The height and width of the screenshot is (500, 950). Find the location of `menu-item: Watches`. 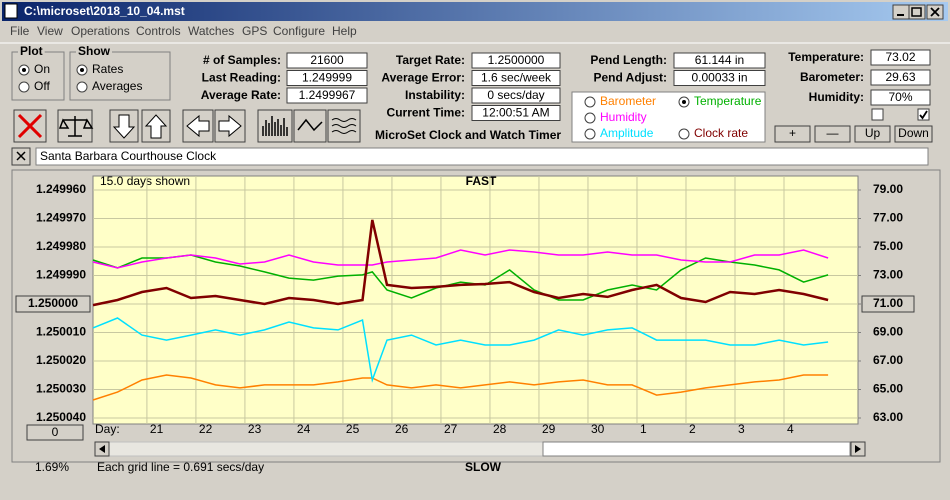

menu-item: Watches is located at coordinates (211, 31).